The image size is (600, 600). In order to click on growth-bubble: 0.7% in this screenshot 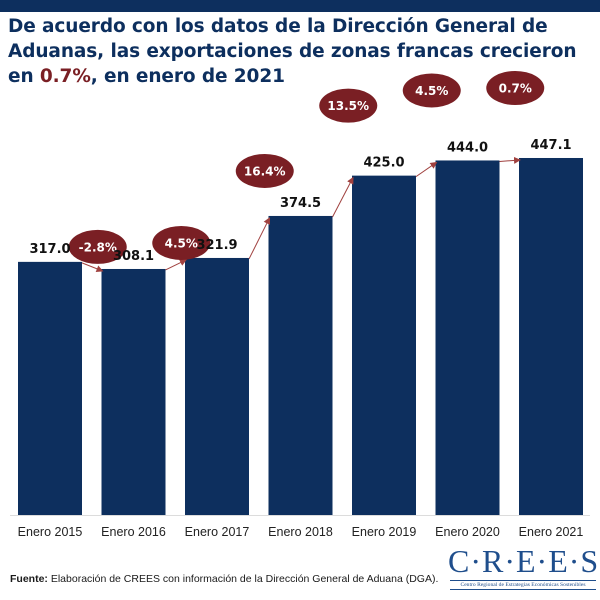, I will do `click(515, 87)`.